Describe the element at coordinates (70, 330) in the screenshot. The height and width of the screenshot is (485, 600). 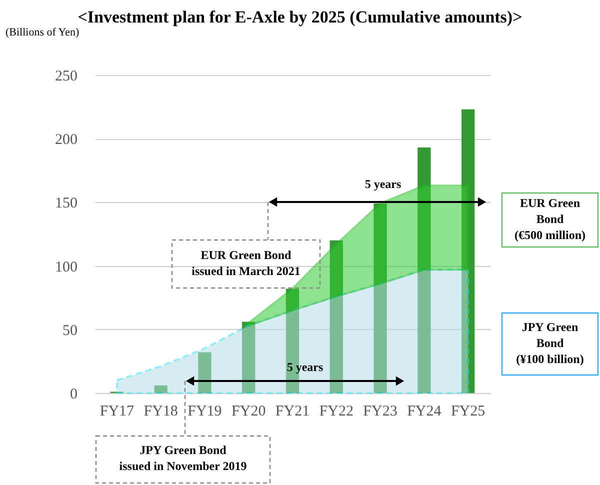
I see `y-tick-label: 50` at that location.